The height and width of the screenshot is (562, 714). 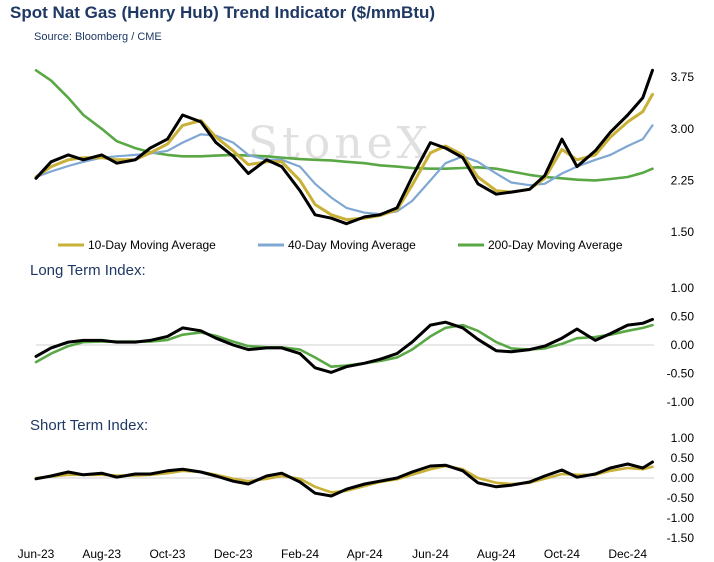 I want to click on short-term-ytick-label: 0.00, so click(x=683, y=478).